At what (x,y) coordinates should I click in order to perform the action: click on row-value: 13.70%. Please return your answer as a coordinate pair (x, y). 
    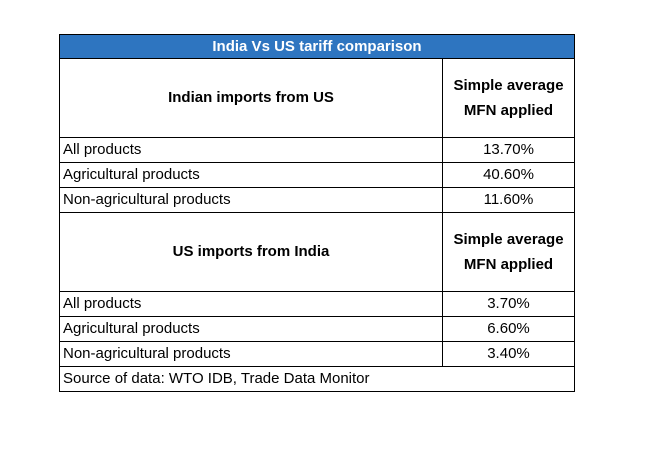
    Looking at the image, I should click on (508, 150).